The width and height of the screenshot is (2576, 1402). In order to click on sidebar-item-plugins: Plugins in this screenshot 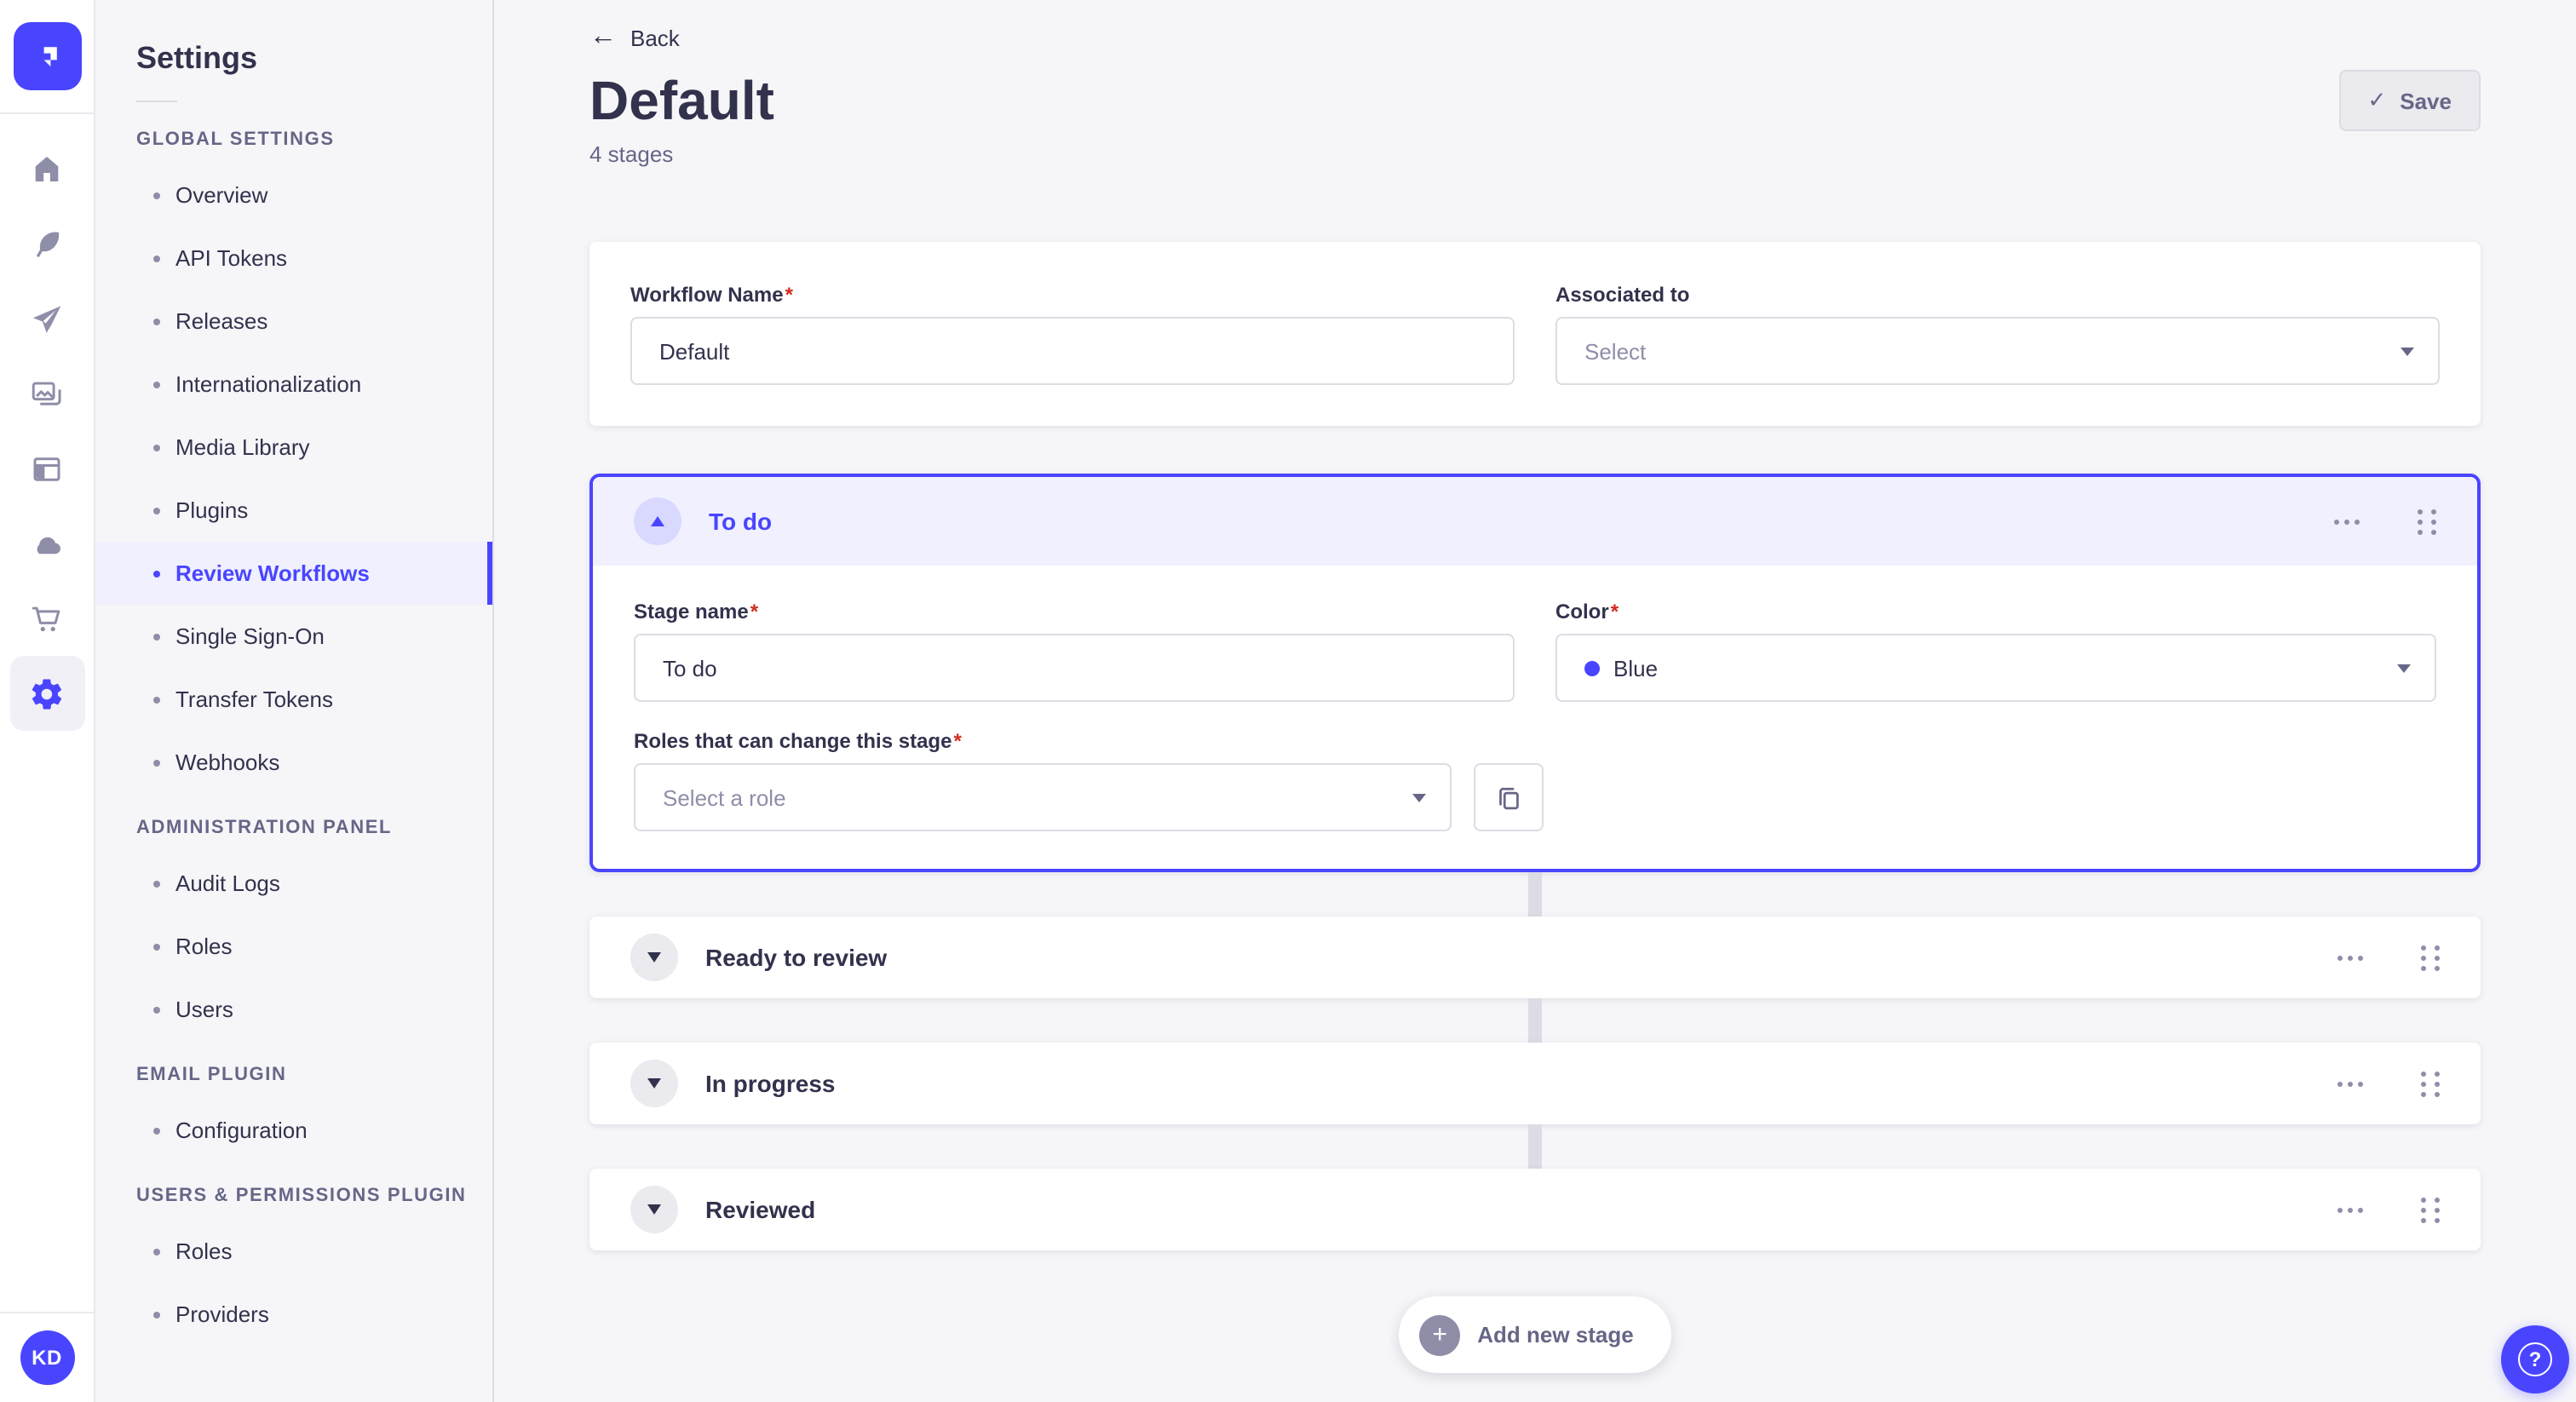, I will do `click(294, 510)`.